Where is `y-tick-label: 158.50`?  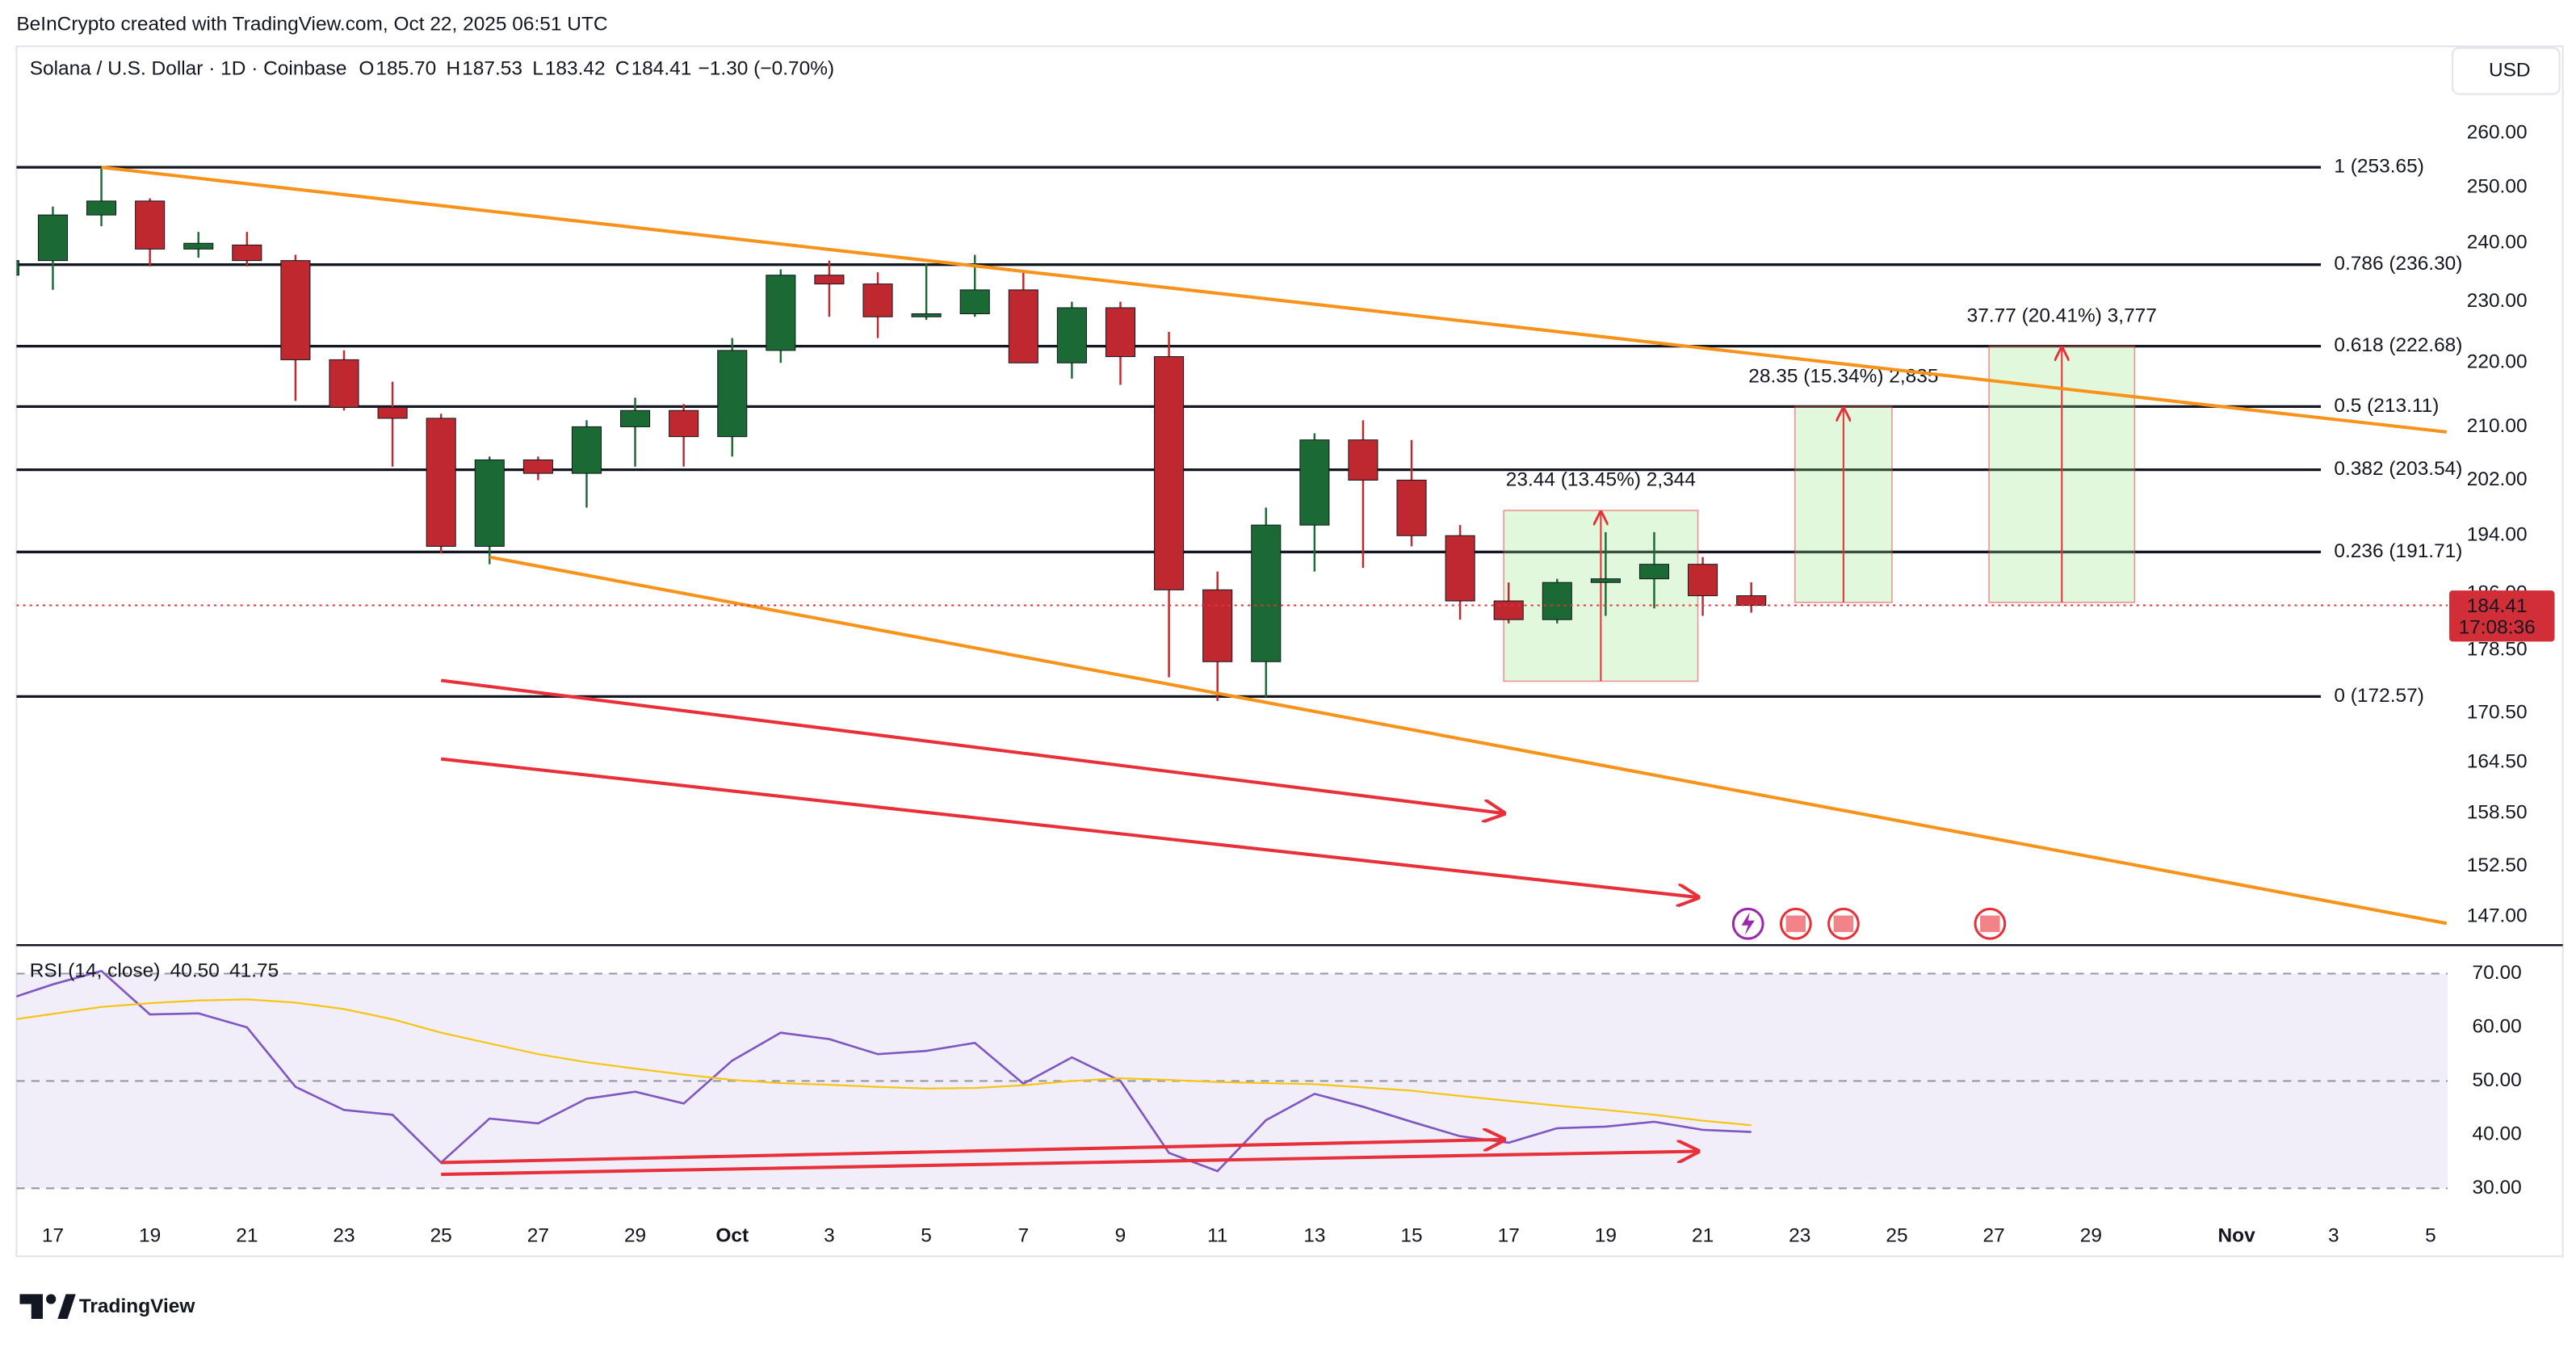
y-tick-label: 158.50 is located at coordinates (2497, 813).